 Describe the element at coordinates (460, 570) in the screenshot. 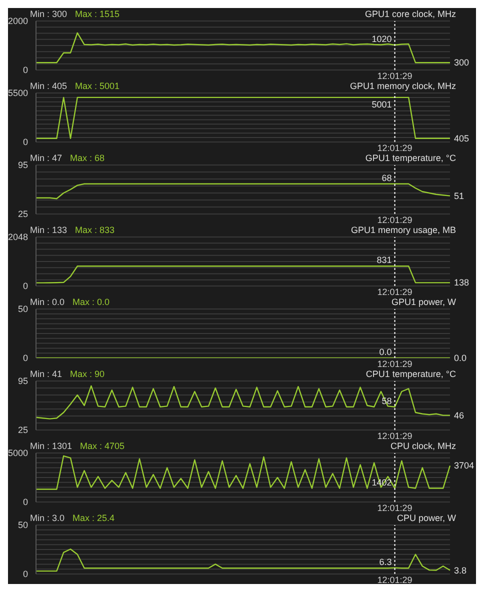

I see `text: 3.8` at that location.